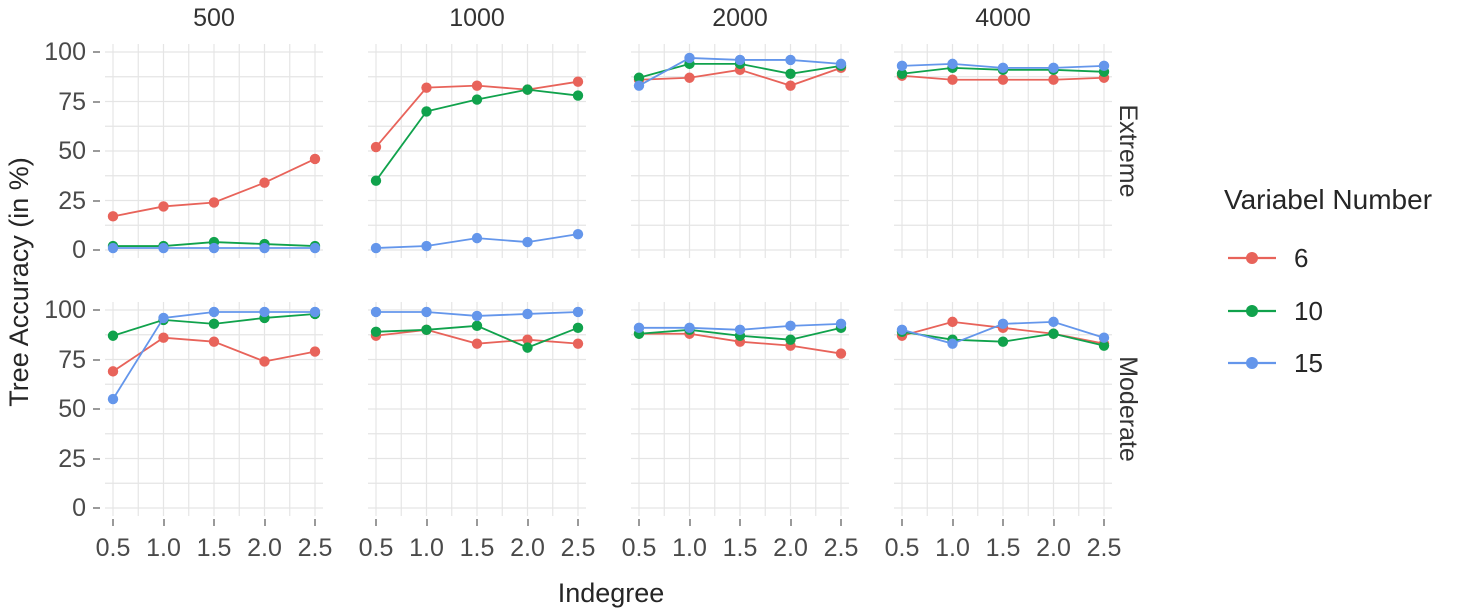 This screenshot has height=616, width=1476. Describe the element at coordinates (477, 151) in the screenshot. I see `panel-1000-extreme` at that location.